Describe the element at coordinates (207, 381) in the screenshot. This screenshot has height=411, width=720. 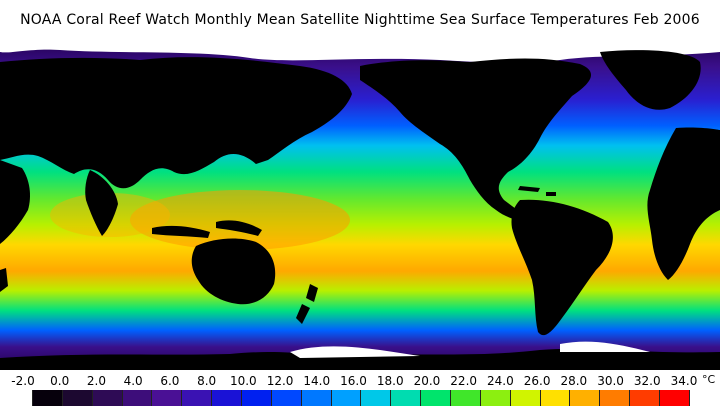
I see `colorbar-tick-label: 8.0` at that location.